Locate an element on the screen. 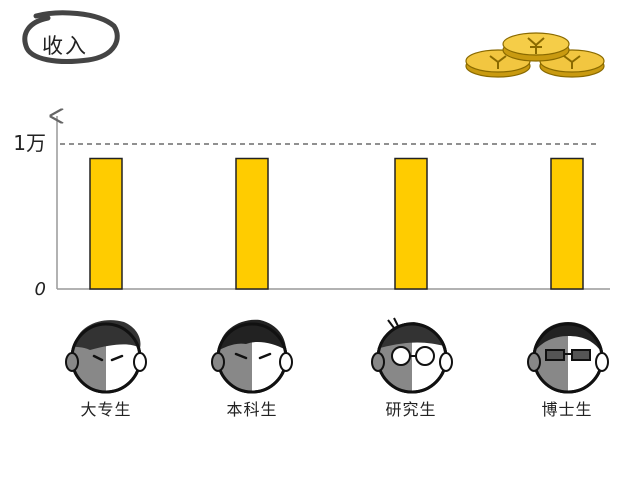  bar-本科生 is located at coordinates (252, 223).